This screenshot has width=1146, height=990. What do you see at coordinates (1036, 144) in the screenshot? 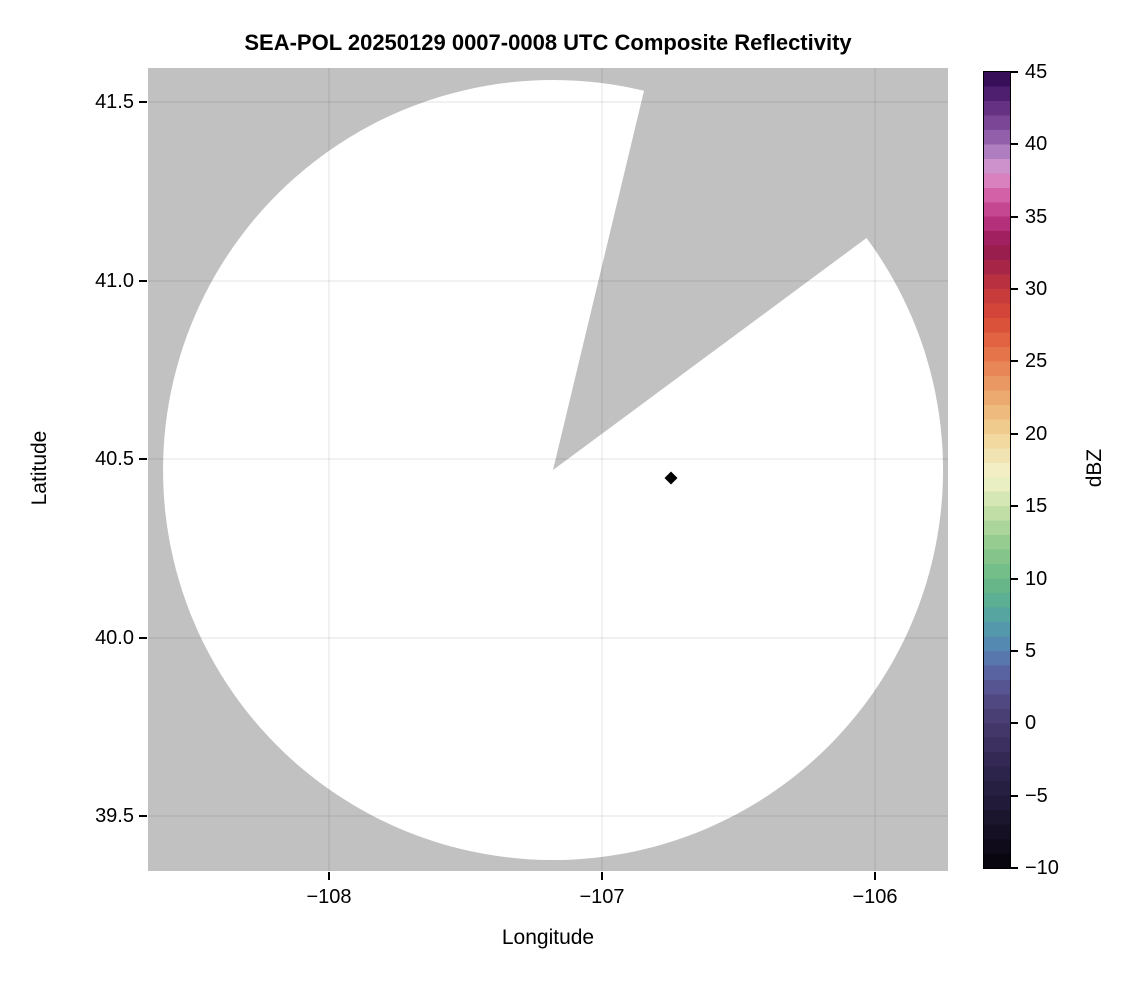
I see `colorbar-tick-label: 40` at bounding box center [1036, 144].